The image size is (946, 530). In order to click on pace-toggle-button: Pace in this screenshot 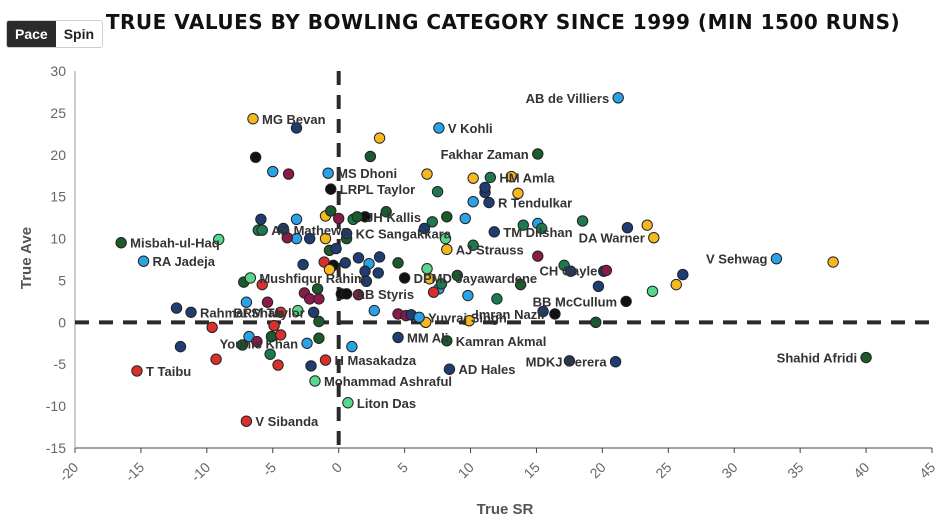, I will do `click(31, 34)`.